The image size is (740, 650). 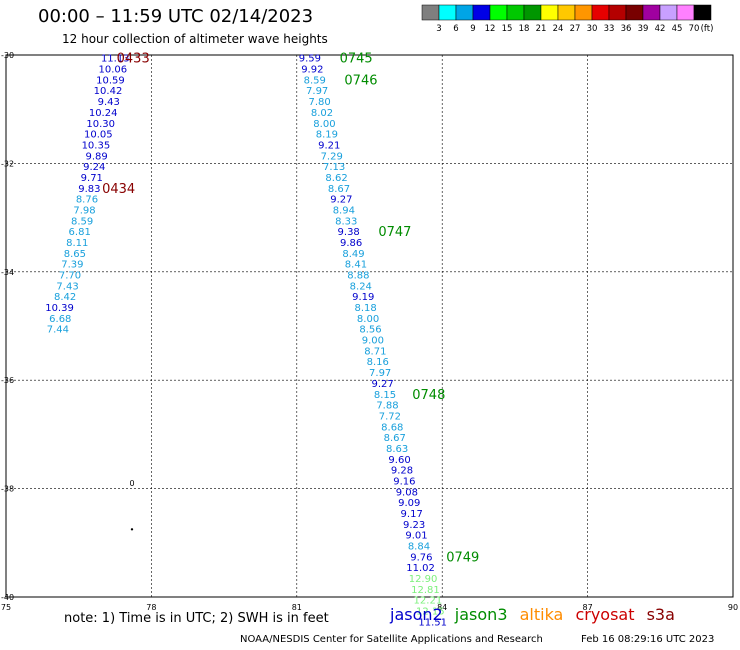 What do you see at coordinates (414, 525) in the screenshot?
I see `swh-value-label: 9.23` at bounding box center [414, 525].